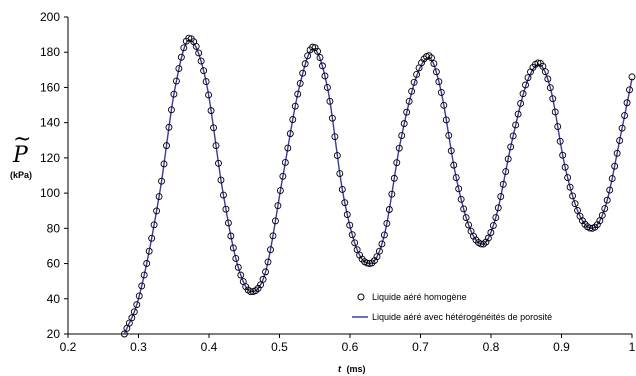 The image size is (636, 376). What do you see at coordinates (352, 369) in the screenshot?
I see `x-axis-label: t (ms)` at bounding box center [352, 369].